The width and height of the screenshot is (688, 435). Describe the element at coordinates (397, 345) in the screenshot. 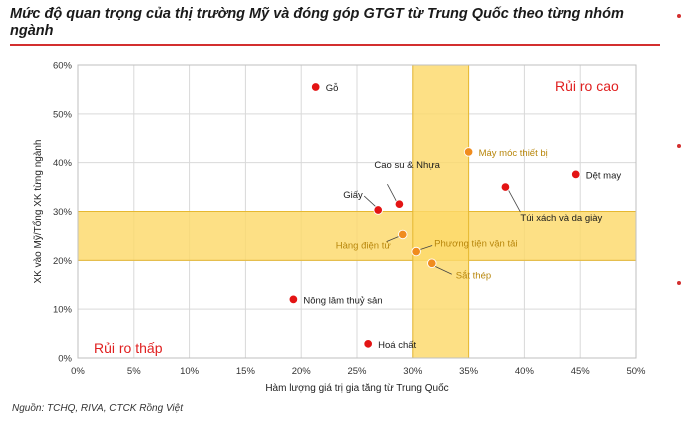

I see `point-label: Hoá chất` at that location.